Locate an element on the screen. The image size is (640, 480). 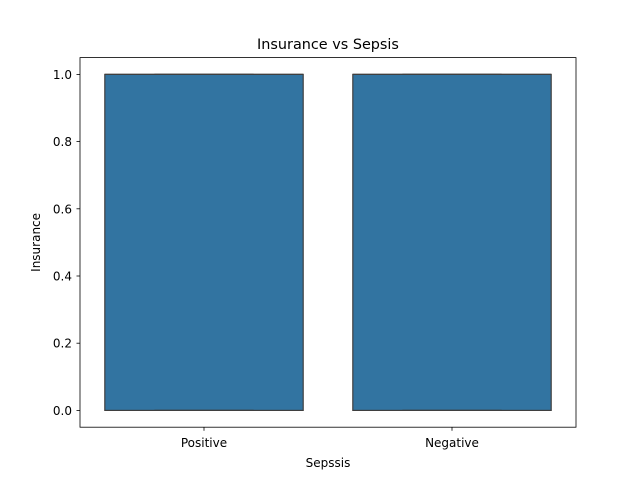
y-tick-label: 0.0 is located at coordinates (62, 411).